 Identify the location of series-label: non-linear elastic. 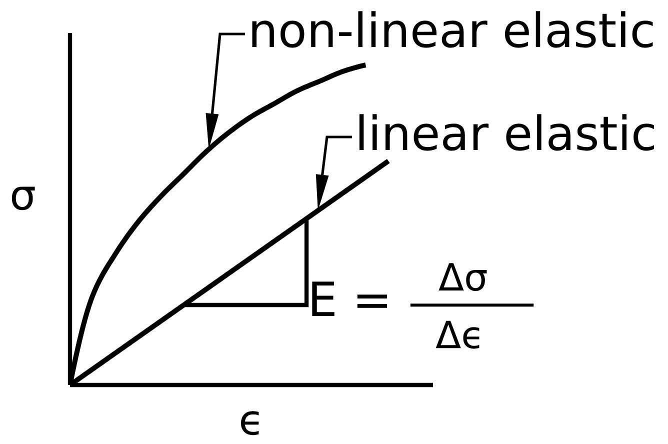
(452, 29).